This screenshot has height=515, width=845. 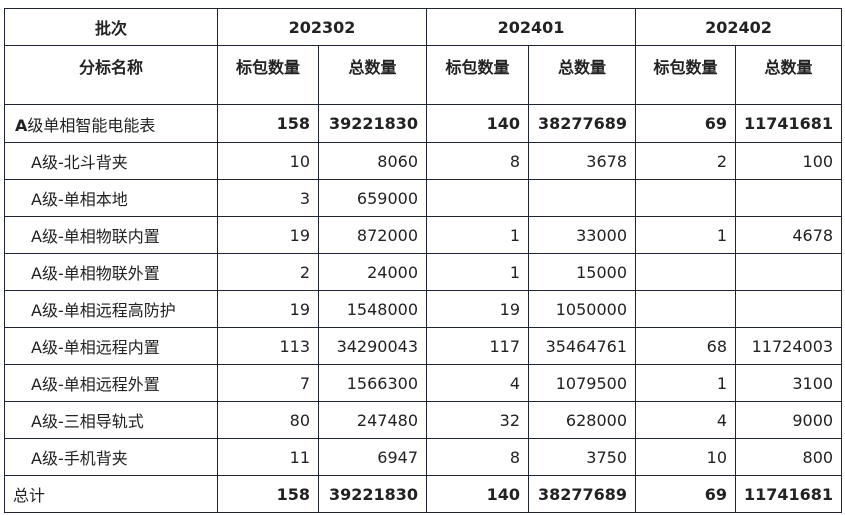 What do you see at coordinates (268, 457) in the screenshot?
I see `package-count-cell: 11` at bounding box center [268, 457].